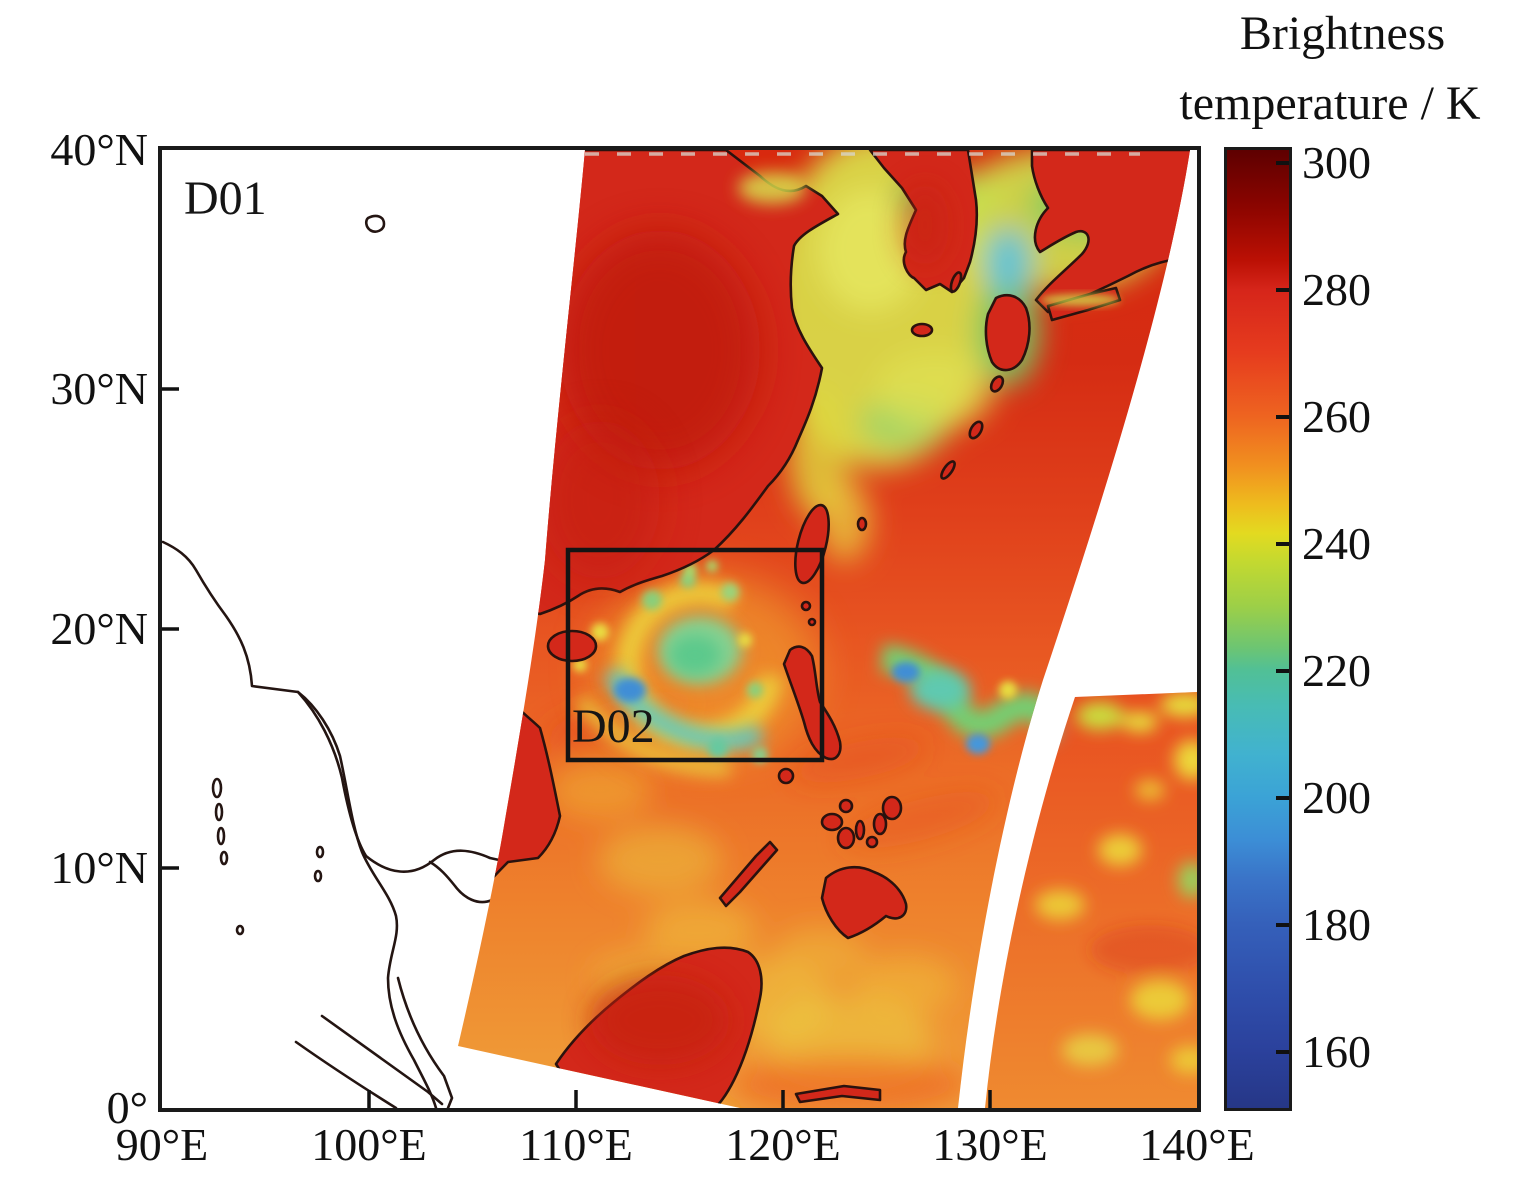 The height and width of the screenshot is (1201, 1535). What do you see at coordinates (892, 808) in the screenshot?
I see `samar-island` at bounding box center [892, 808].